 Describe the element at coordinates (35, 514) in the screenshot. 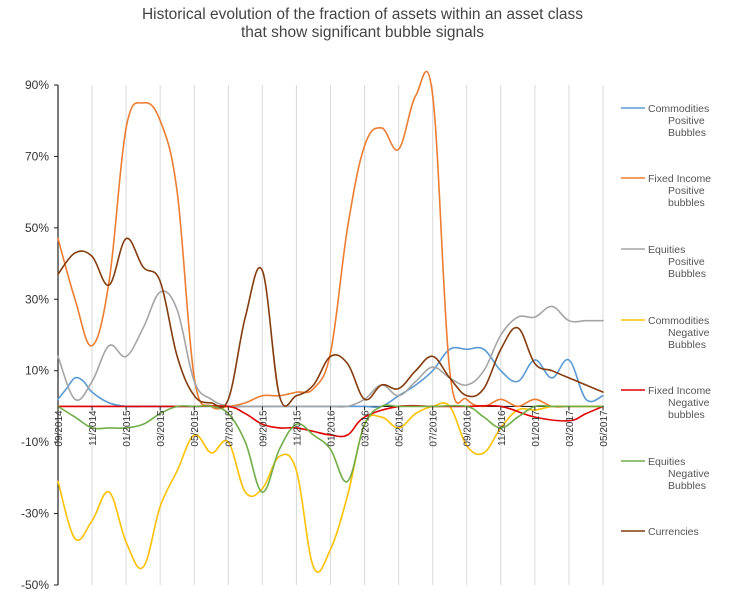

I see `y-tick-label-6: -30%` at that location.